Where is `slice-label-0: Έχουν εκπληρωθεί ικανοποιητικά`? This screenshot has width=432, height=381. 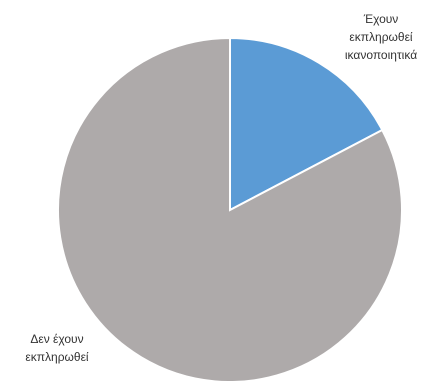 slice-label-0: Έχουν εκπληρωθεί ικανοποιητικά is located at coordinates (381, 37).